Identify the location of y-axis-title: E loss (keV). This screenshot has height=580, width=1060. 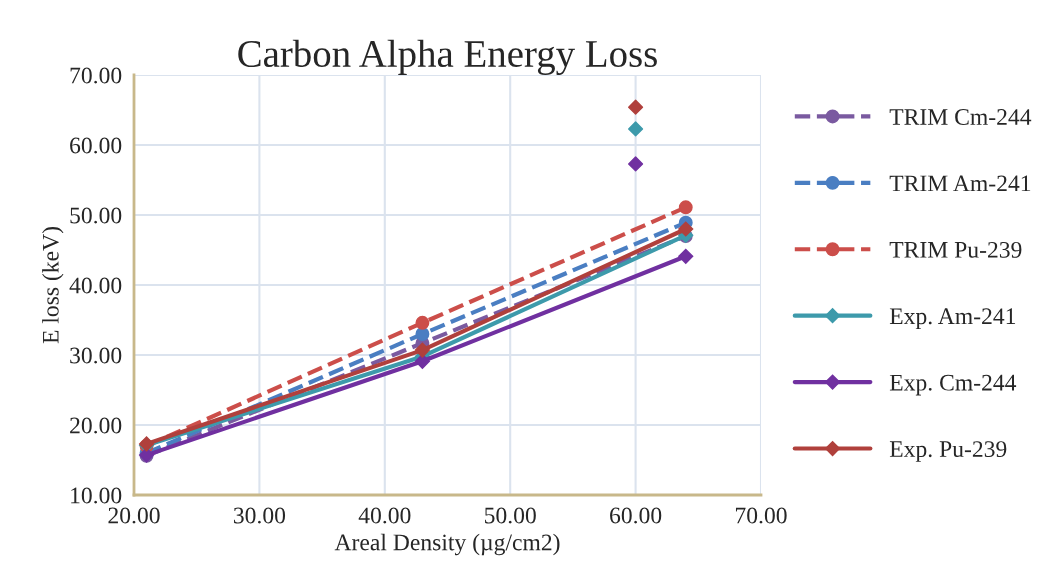
(53, 285).